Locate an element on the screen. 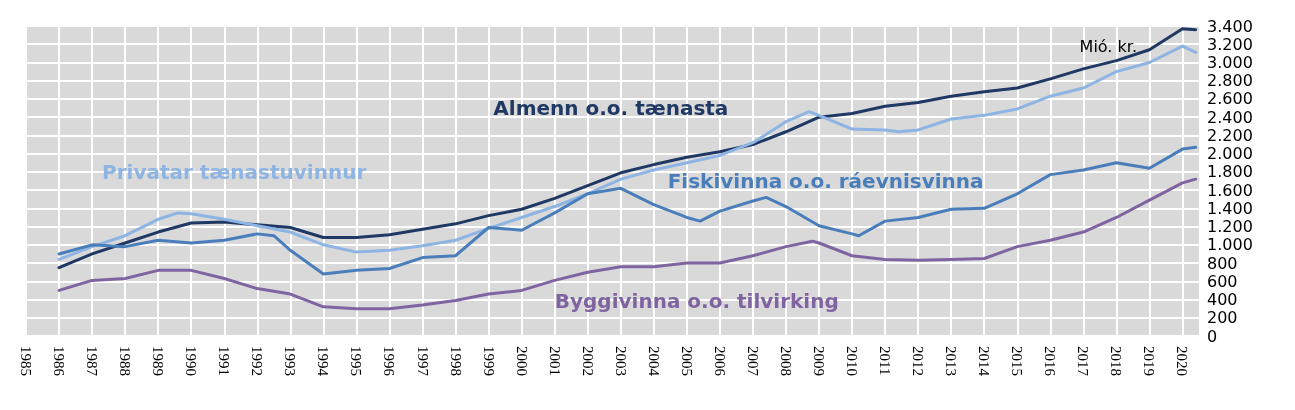 This screenshot has height=410, width=1295. x-tick-label: 2016 is located at coordinates (1050, 361).